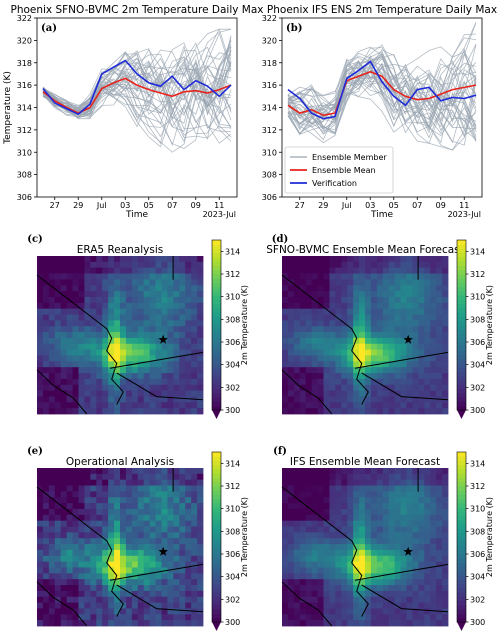 The height and width of the screenshot is (644, 500). I want to click on ensemble-member-line, so click(382, 99).